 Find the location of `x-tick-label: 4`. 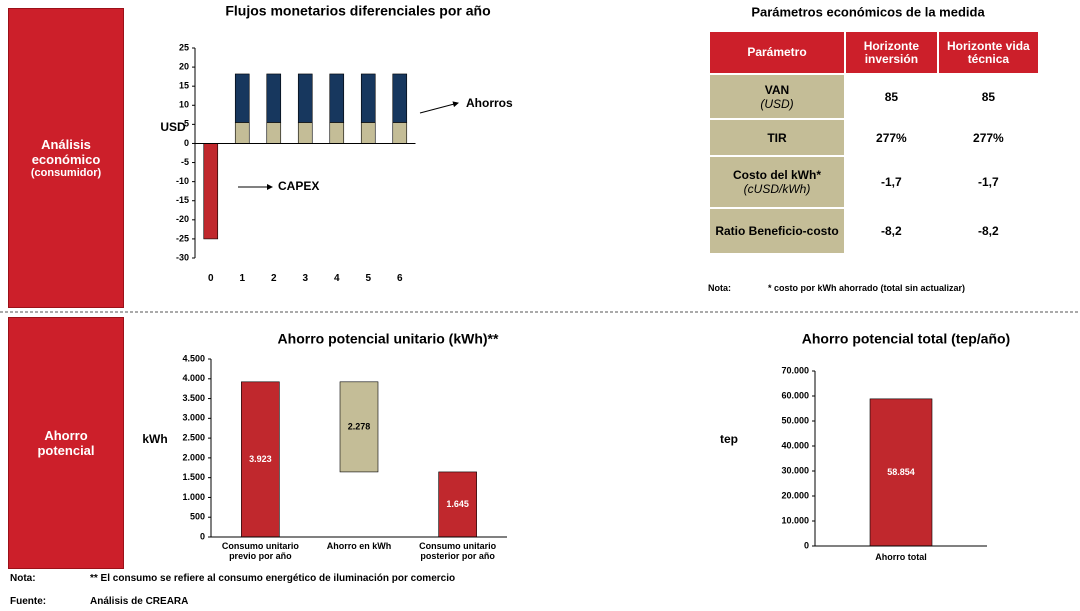

x-tick-label: 4 is located at coordinates (336, 278).